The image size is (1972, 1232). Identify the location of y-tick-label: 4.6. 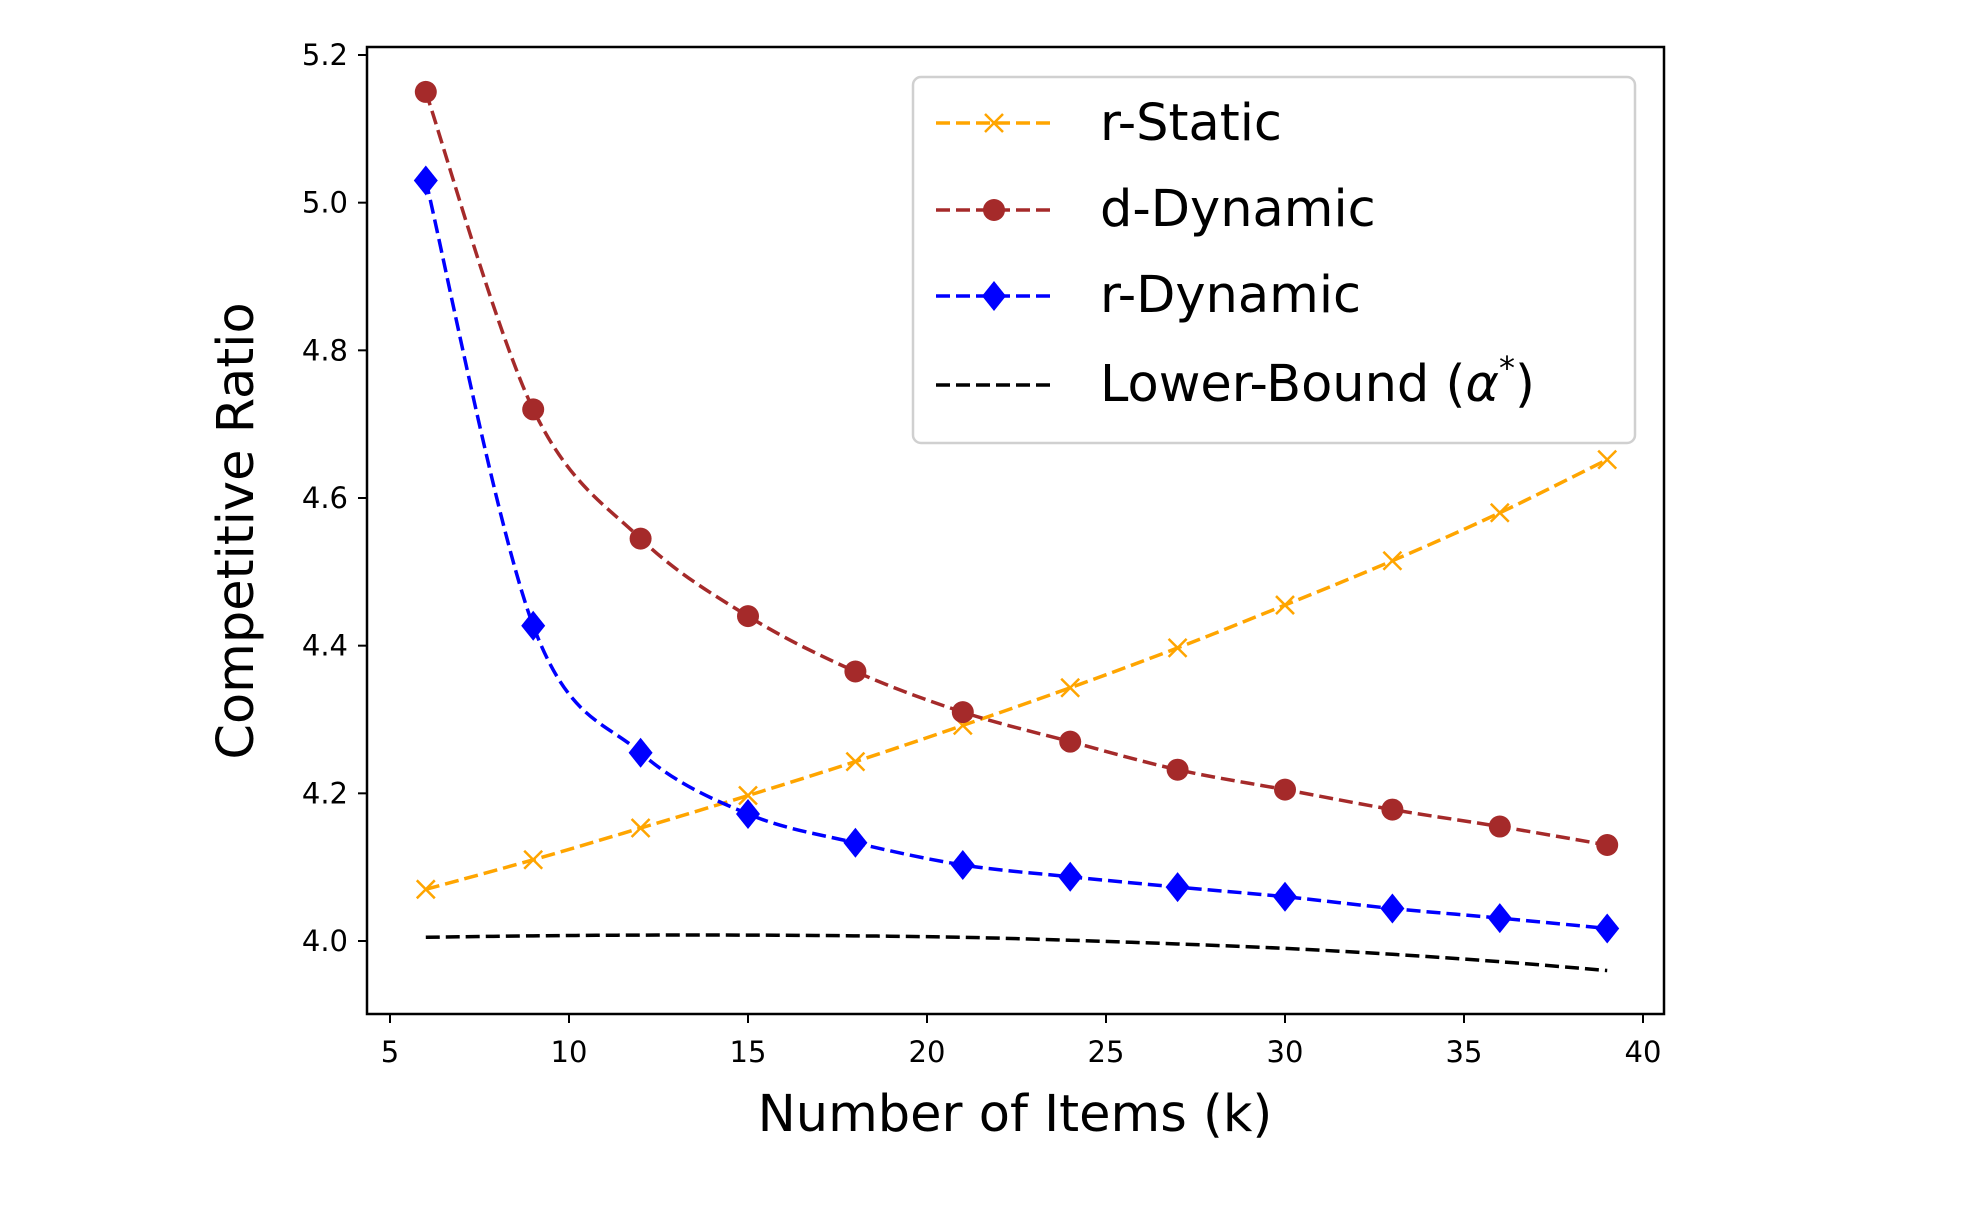
(325, 498).